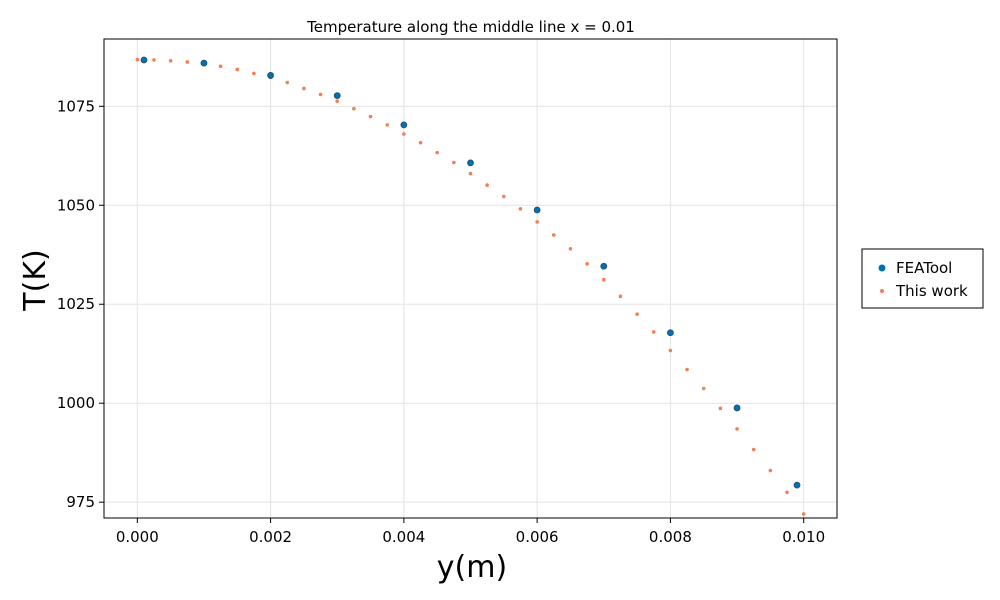  What do you see at coordinates (924, 268) in the screenshot?
I see `legend-label-featool: FEATool` at bounding box center [924, 268].